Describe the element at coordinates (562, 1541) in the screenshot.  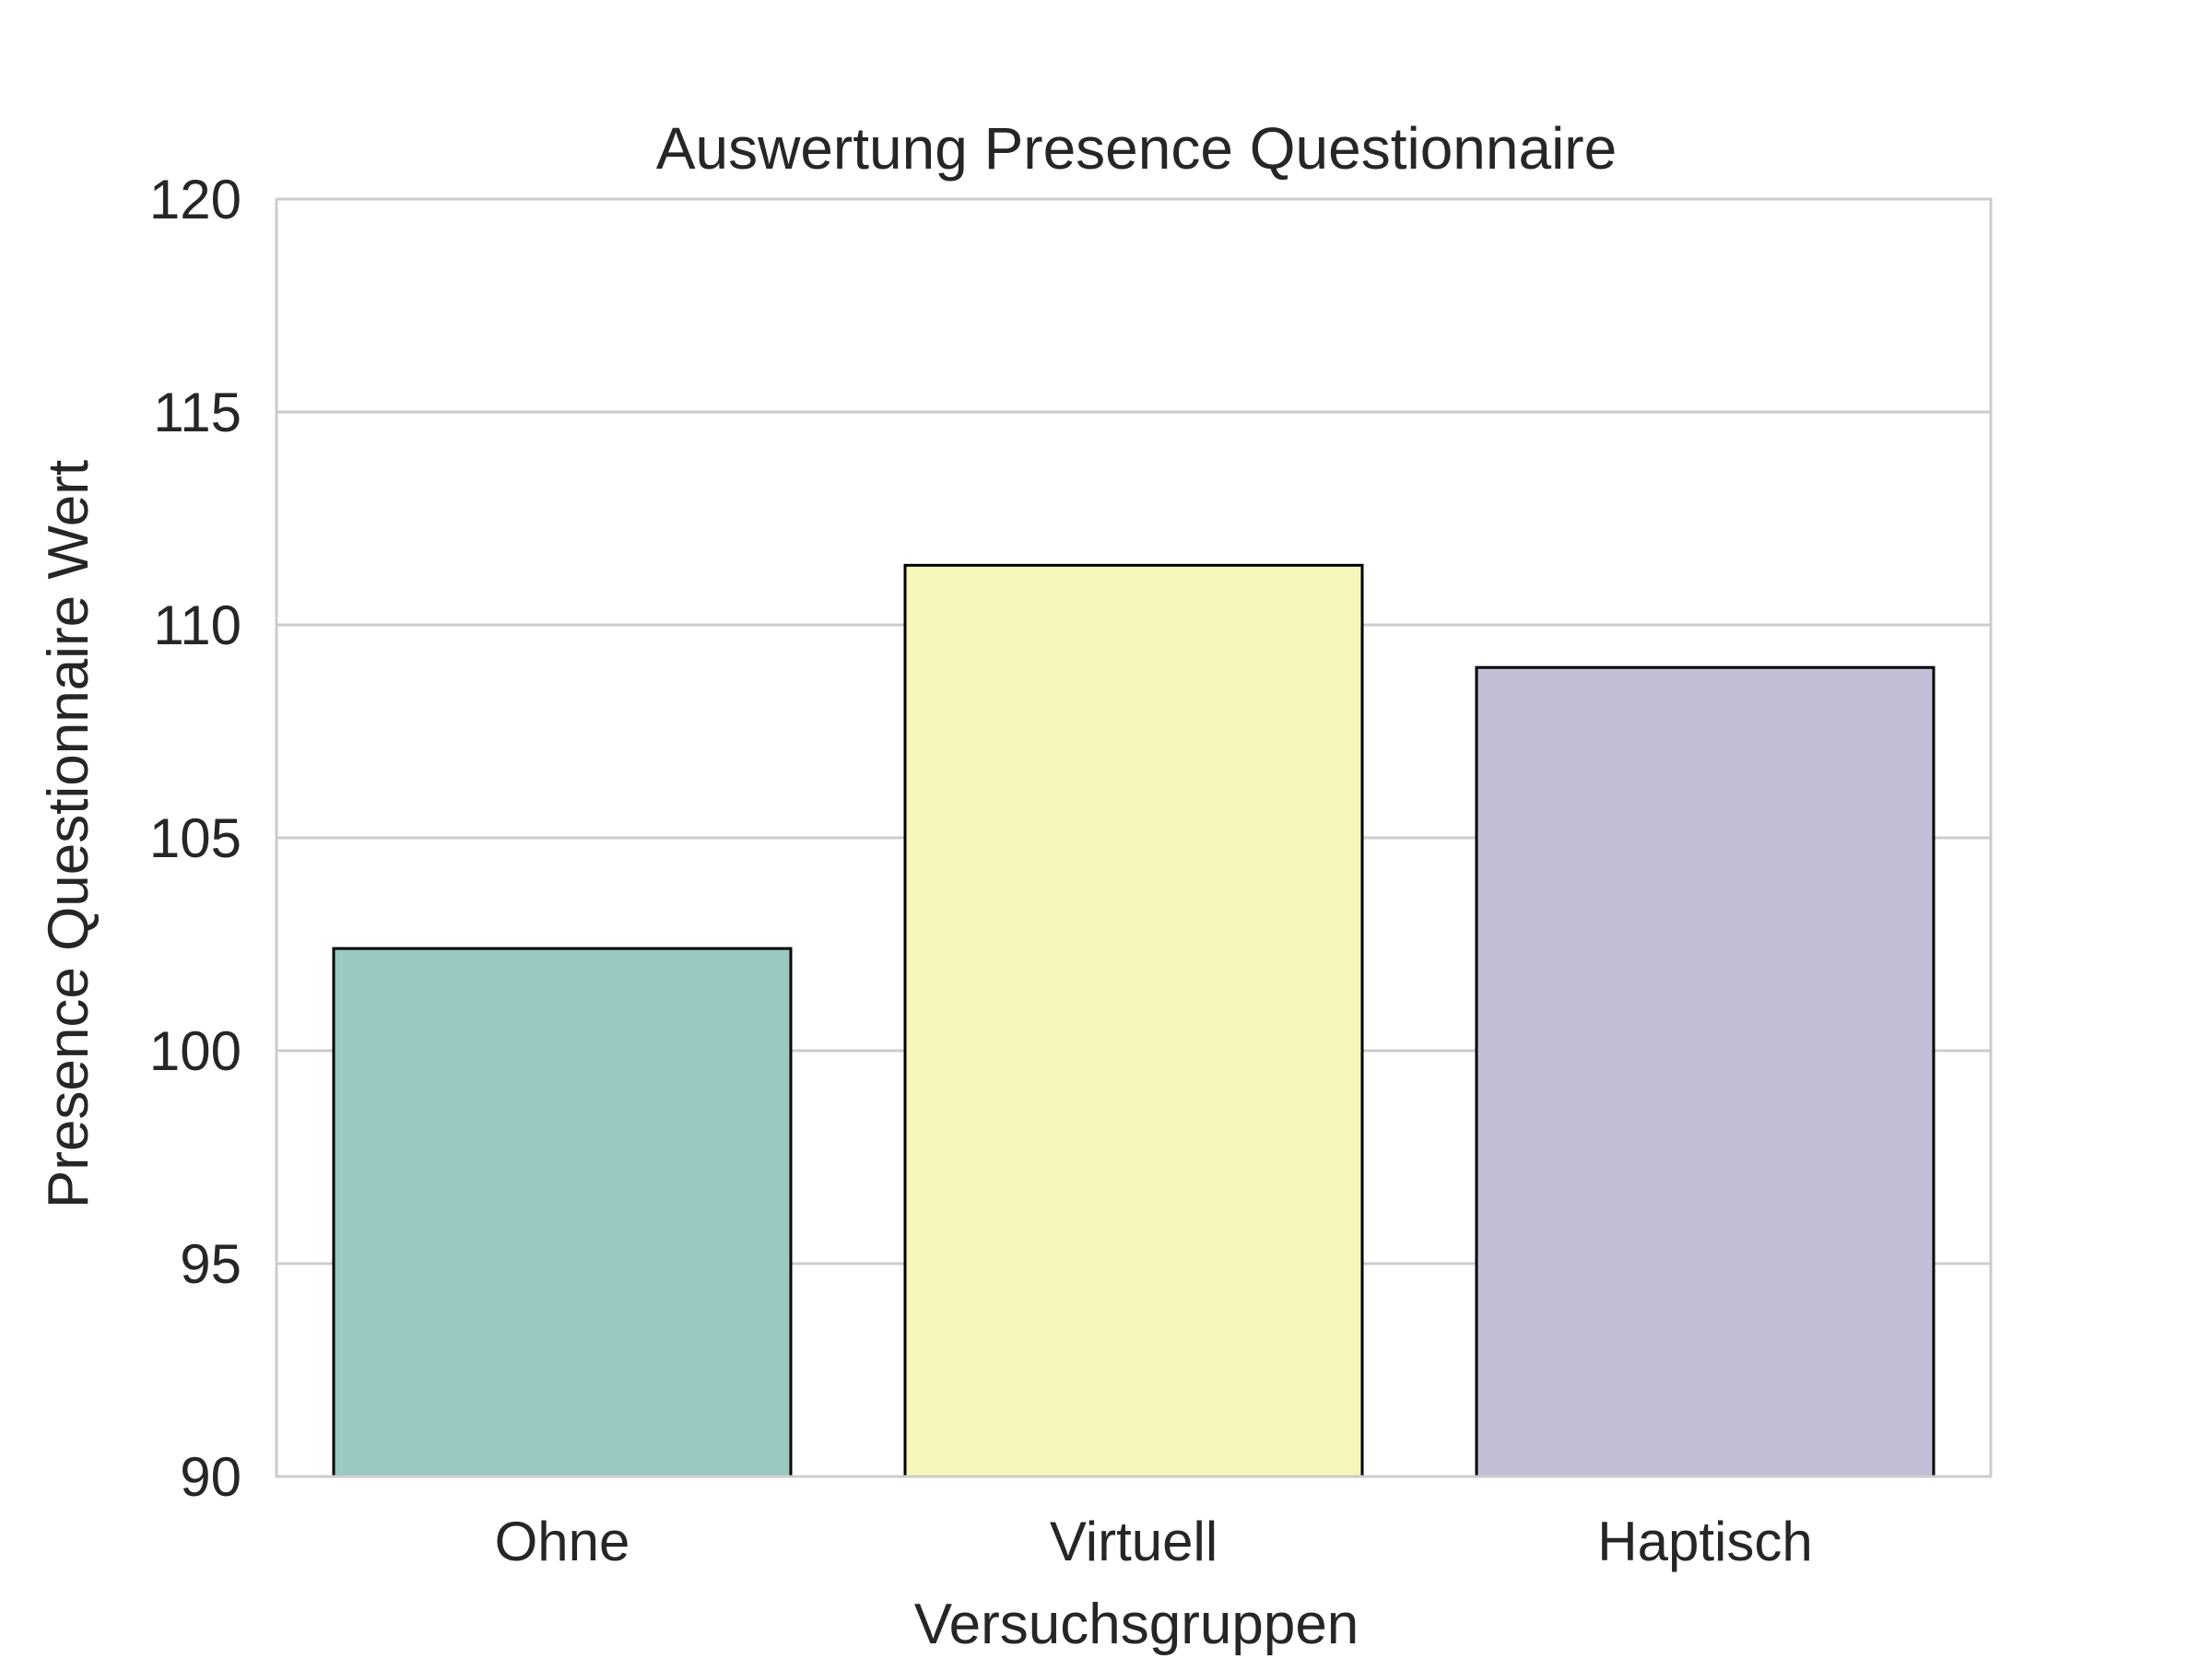
I see `x-tick-label-ohne: Ohne` at that location.